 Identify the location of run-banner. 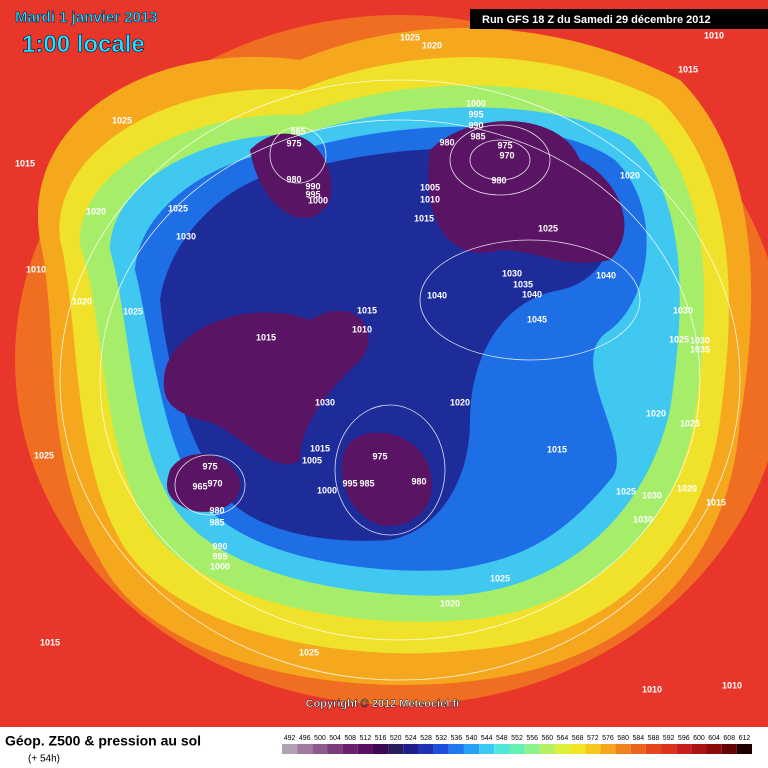
(619, 19).